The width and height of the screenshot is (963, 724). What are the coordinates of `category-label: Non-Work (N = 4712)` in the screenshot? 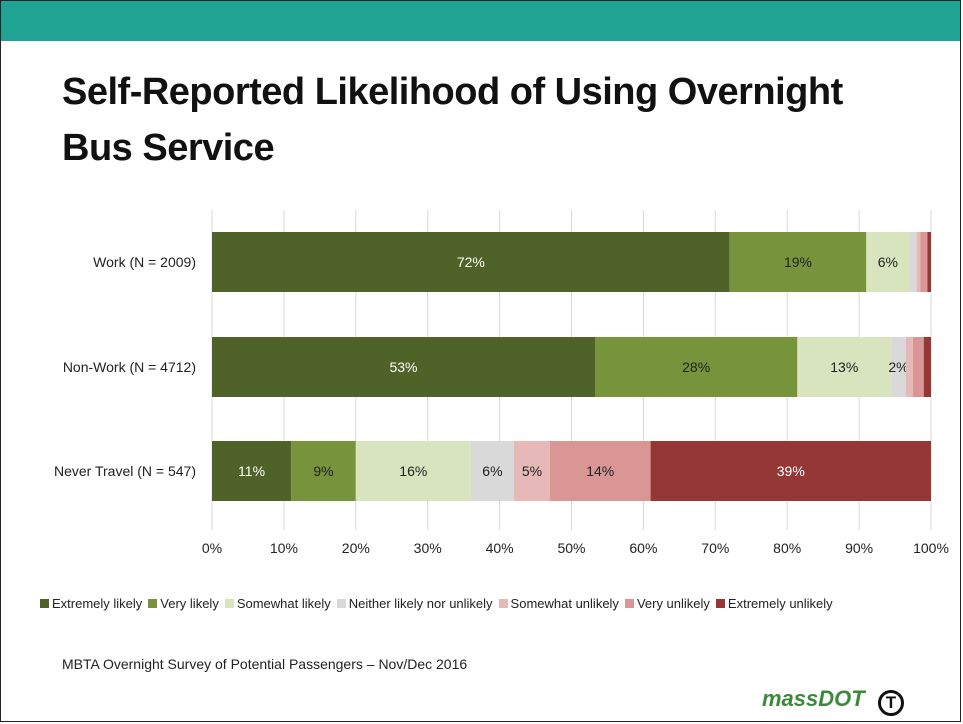 It's located at (129, 367).